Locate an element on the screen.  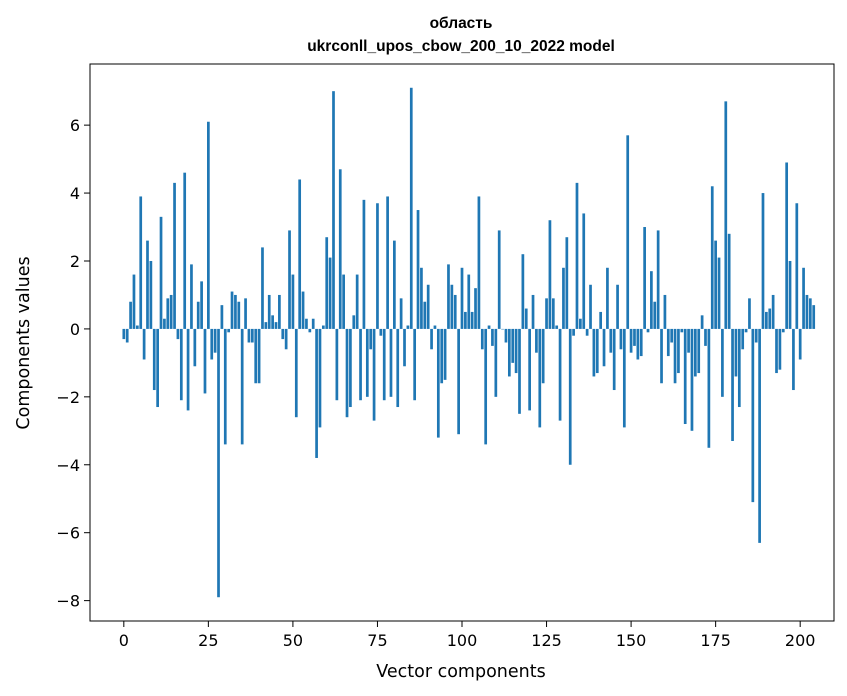
y-tick-label: −2 is located at coordinates (68, 397).